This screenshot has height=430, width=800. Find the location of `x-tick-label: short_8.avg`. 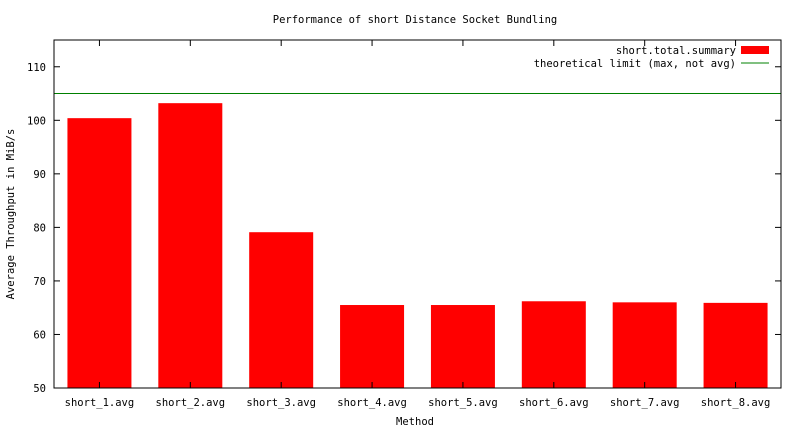

x-tick-label: short_8.avg is located at coordinates (736, 403).